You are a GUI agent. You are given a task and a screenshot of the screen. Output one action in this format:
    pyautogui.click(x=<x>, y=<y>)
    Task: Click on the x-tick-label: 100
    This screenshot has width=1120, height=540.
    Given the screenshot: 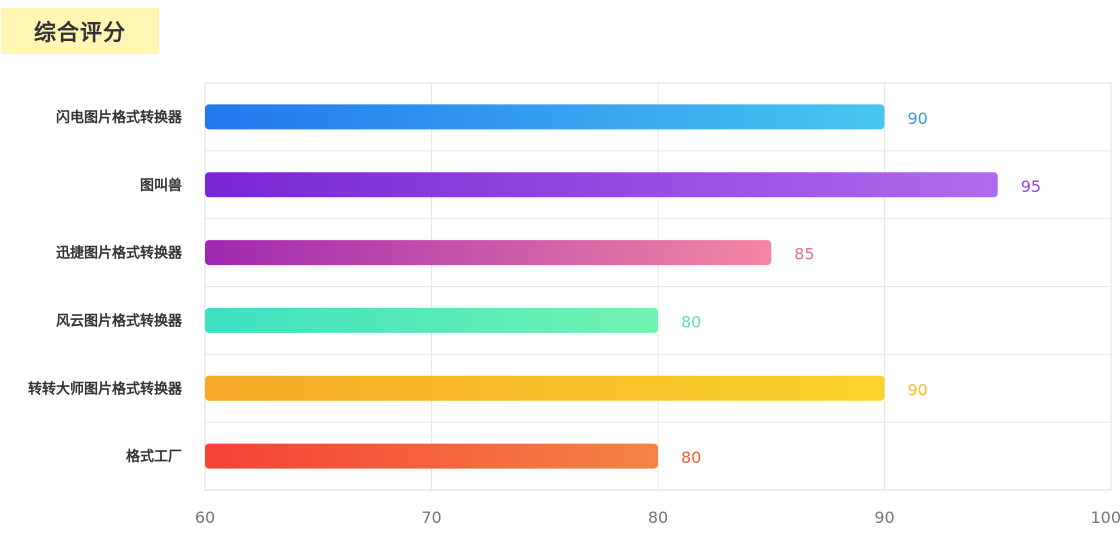 What is the action you would take?
    pyautogui.click(x=1105, y=517)
    